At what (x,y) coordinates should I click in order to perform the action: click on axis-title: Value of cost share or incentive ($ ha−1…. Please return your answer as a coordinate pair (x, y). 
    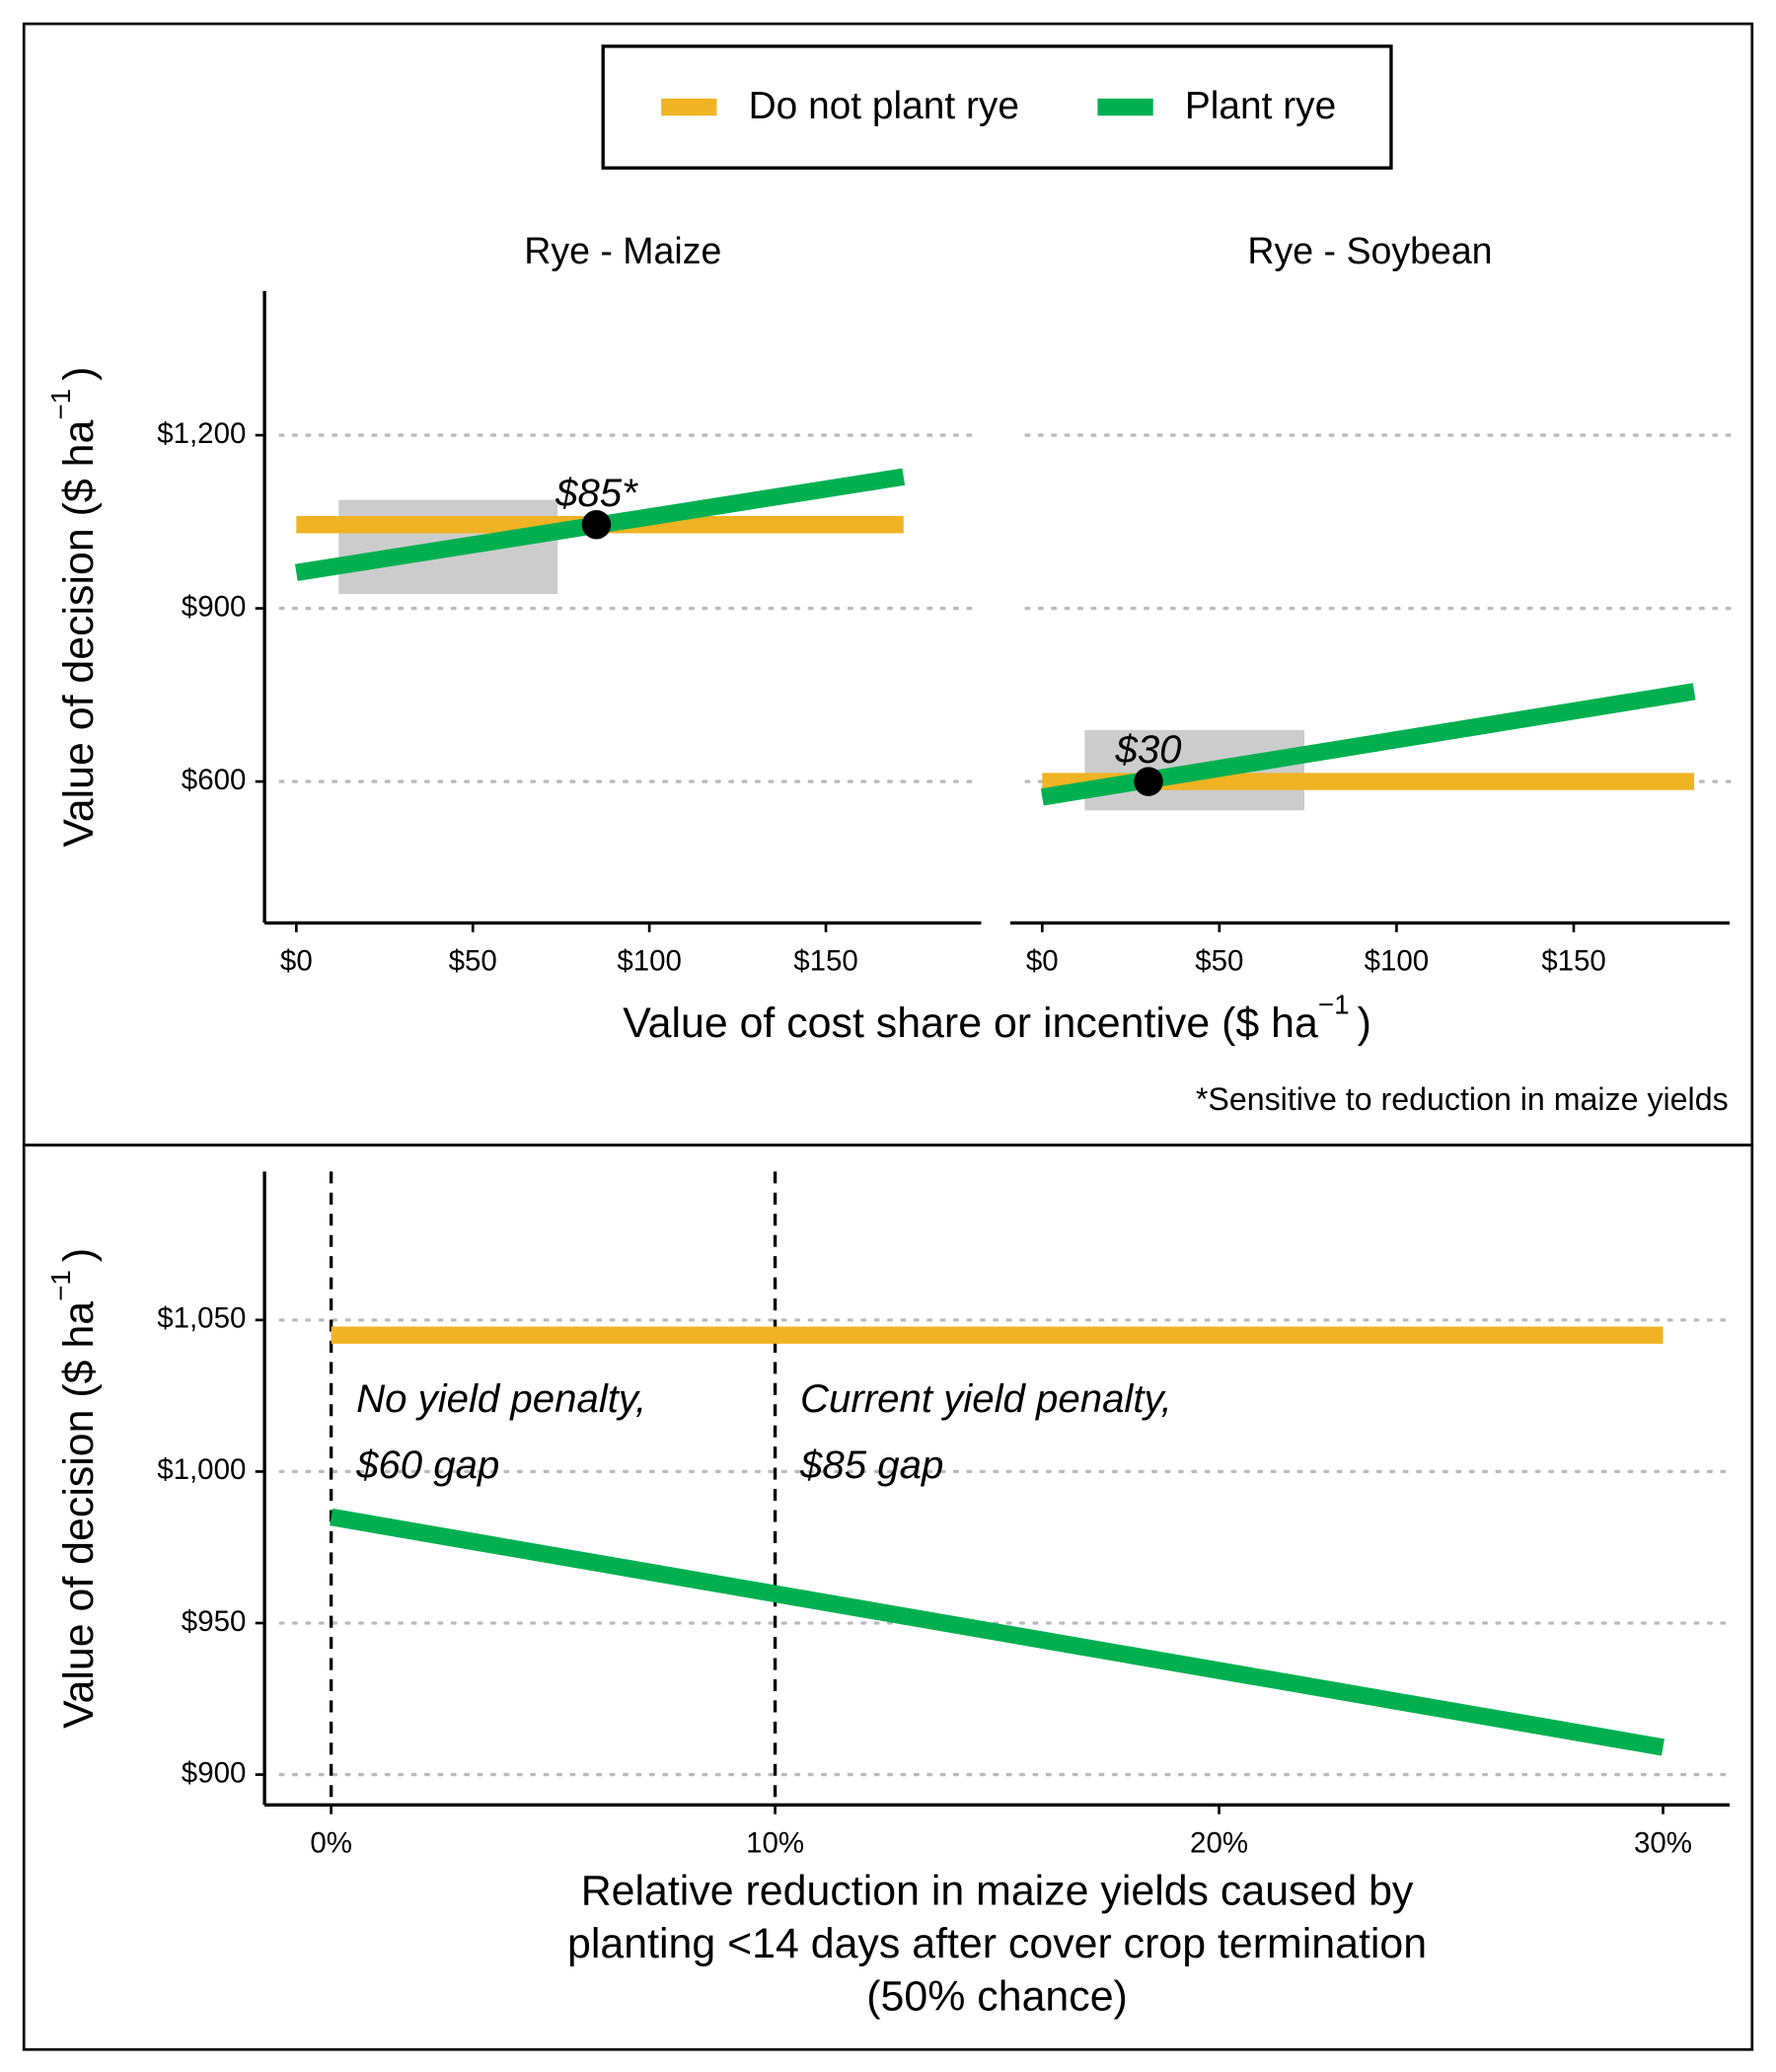
    Looking at the image, I should click on (997, 1018).